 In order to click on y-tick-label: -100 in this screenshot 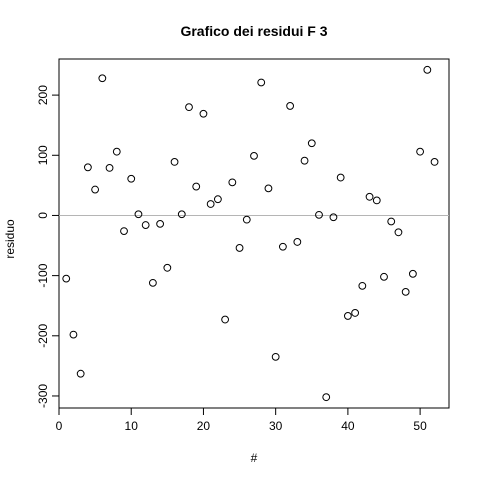, I will do `click(43, 275)`.